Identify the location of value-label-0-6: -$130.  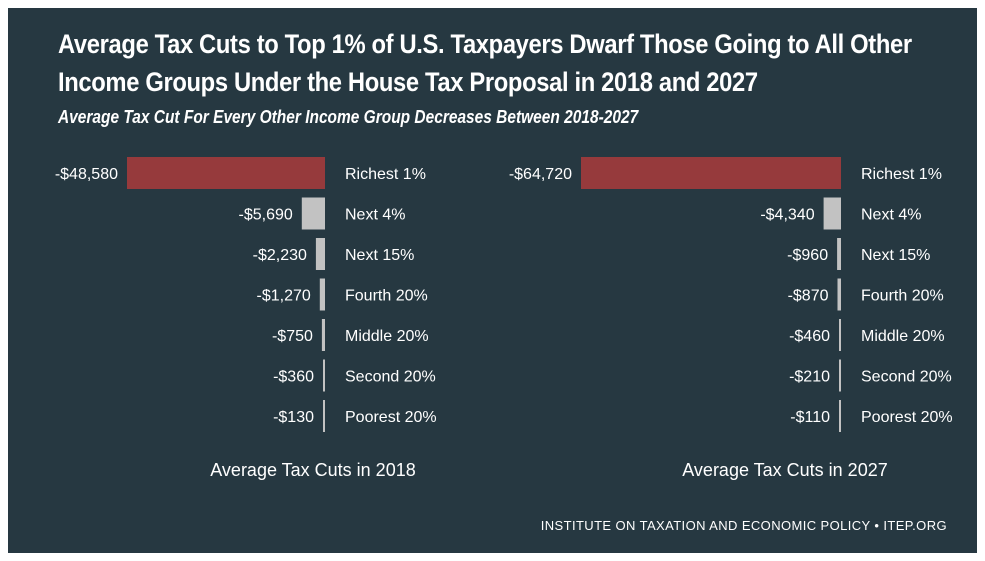
(293, 417).